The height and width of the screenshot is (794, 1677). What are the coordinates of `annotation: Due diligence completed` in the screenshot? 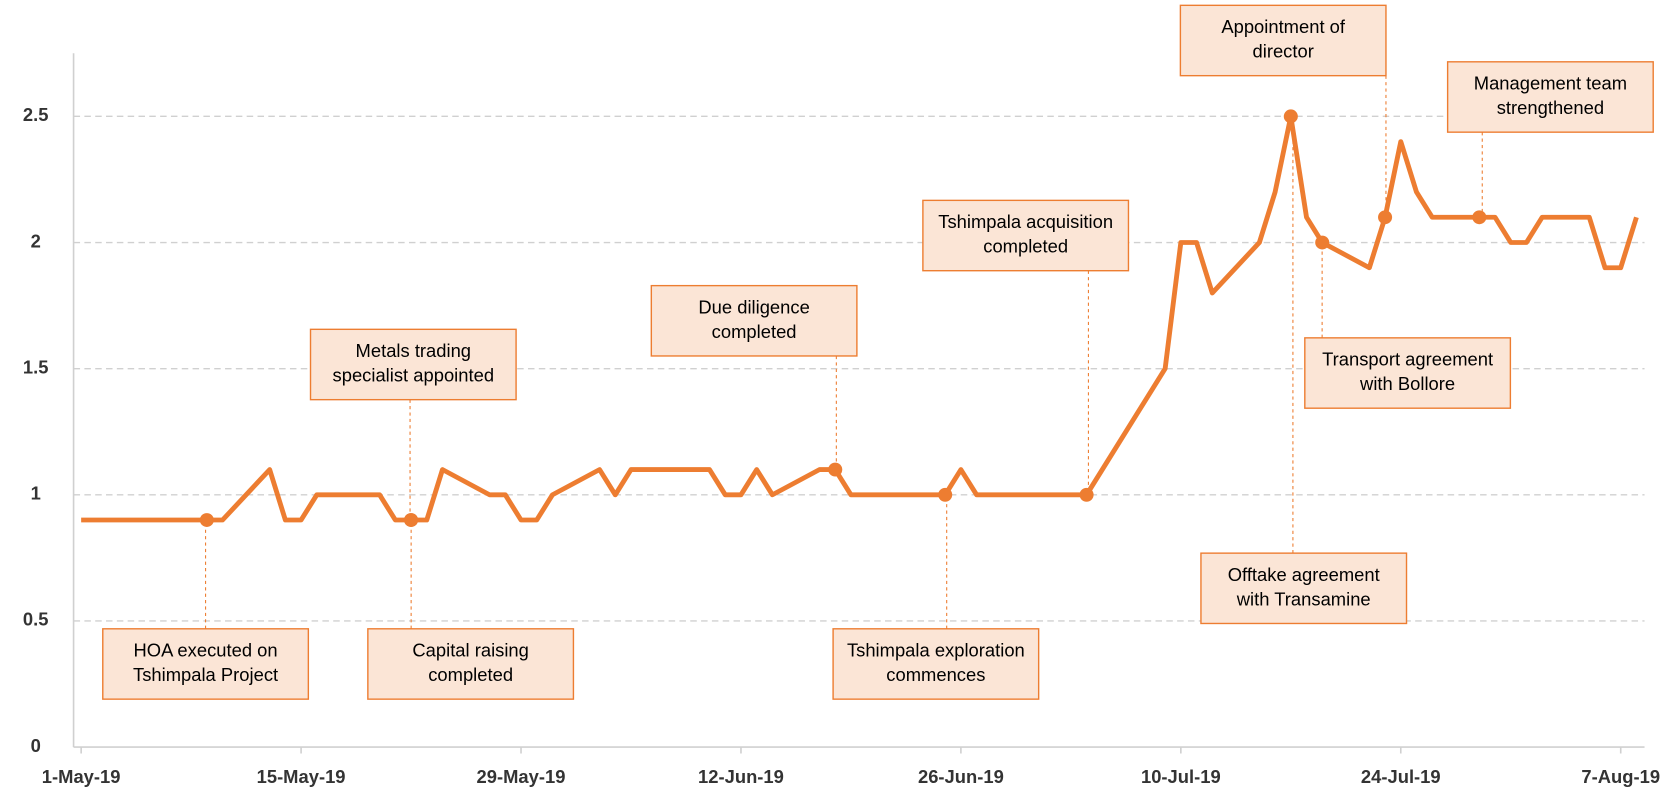 It's located at (754, 320).